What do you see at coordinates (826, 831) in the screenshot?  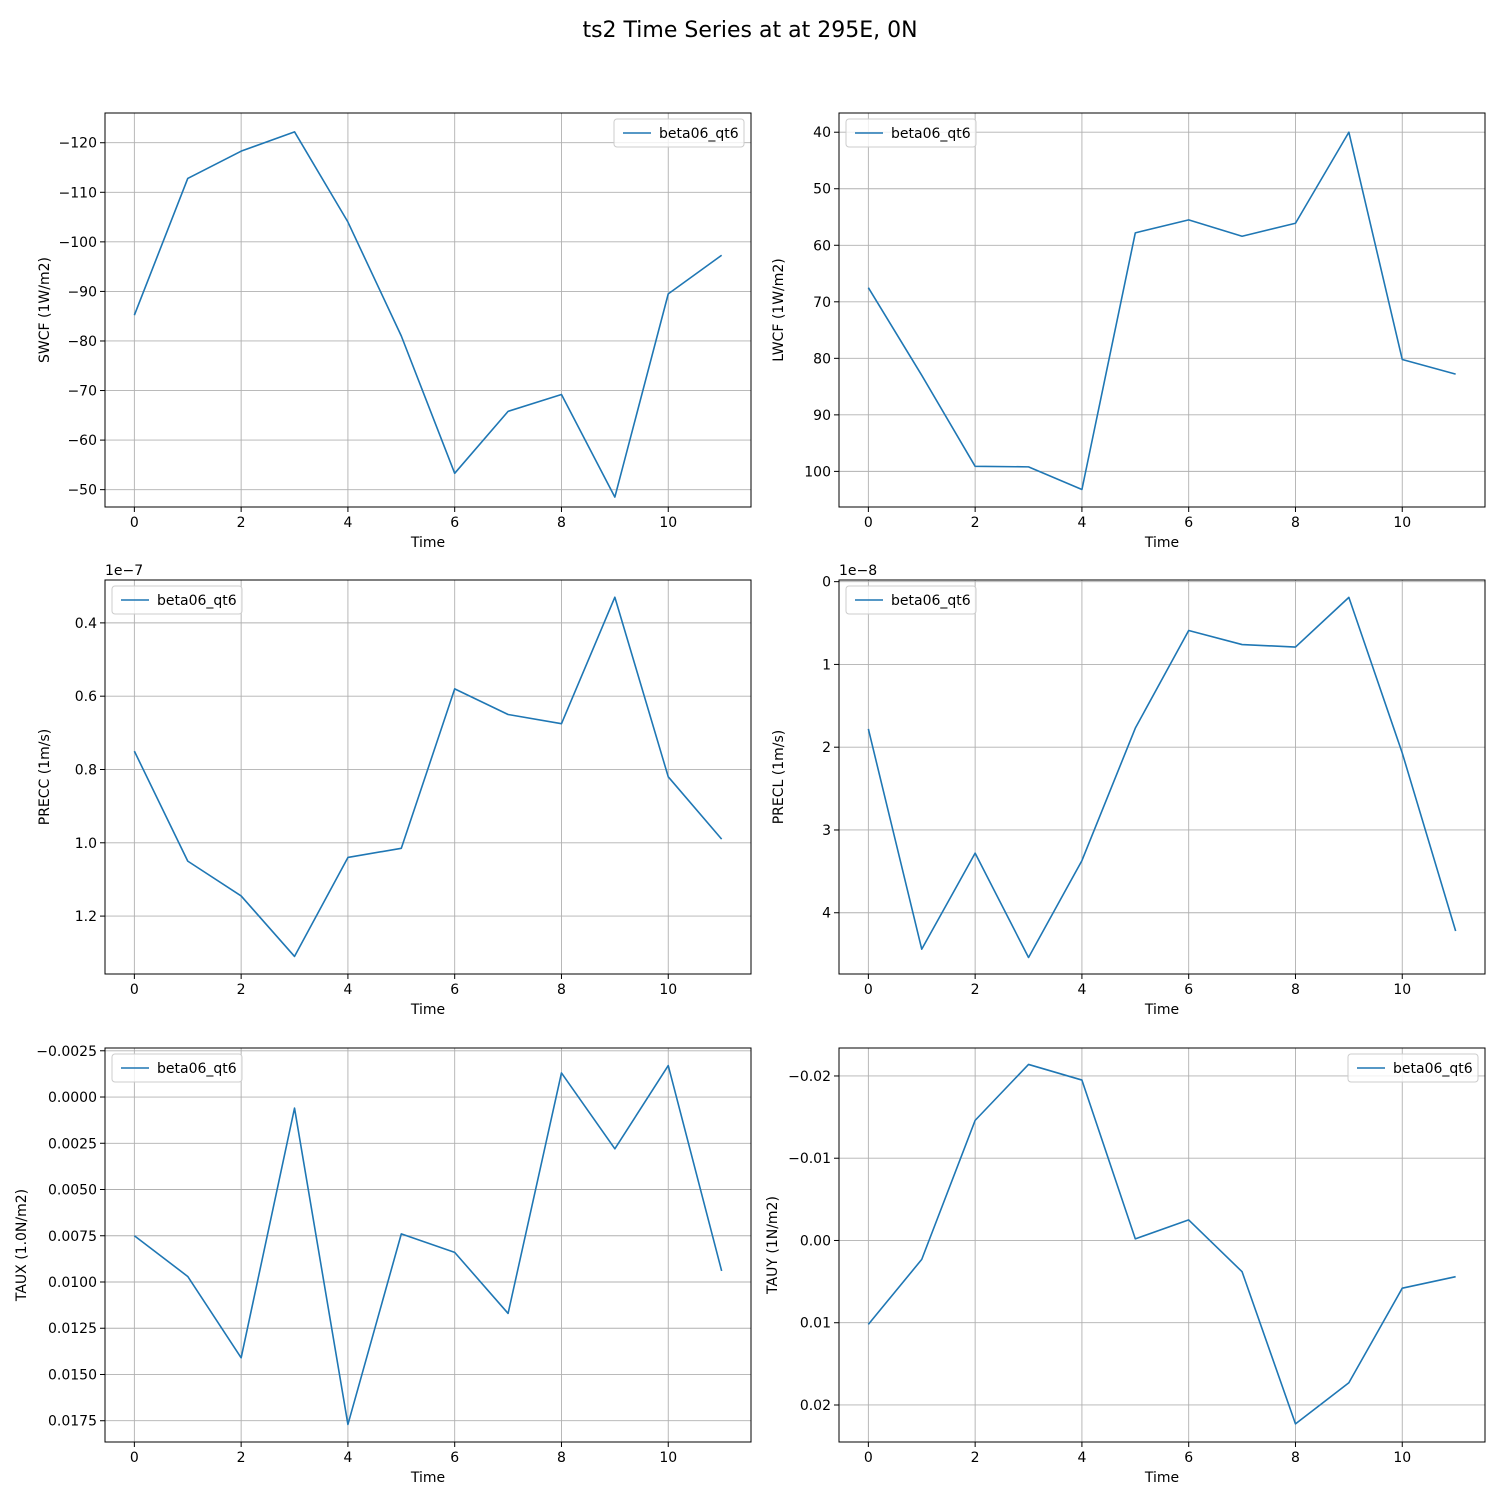 I see `y-tick-label: 3` at bounding box center [826, 831].